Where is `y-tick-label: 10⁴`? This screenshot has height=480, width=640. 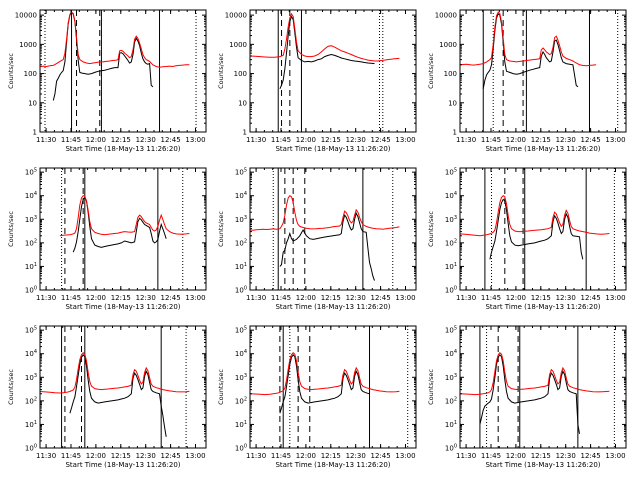
y-tick-label: 10⁴ is located at coordinates (241, 195).